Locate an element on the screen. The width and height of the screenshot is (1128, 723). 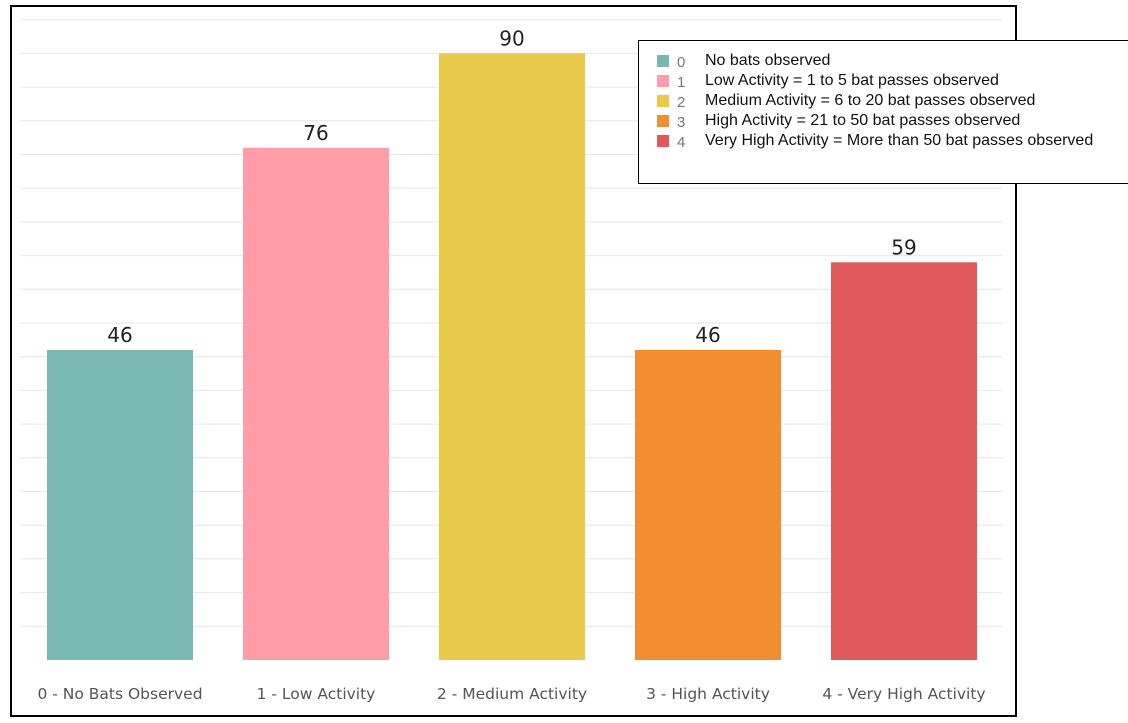
category-label-2: 2 - Medium Activity is located at coordinates (512, 694).